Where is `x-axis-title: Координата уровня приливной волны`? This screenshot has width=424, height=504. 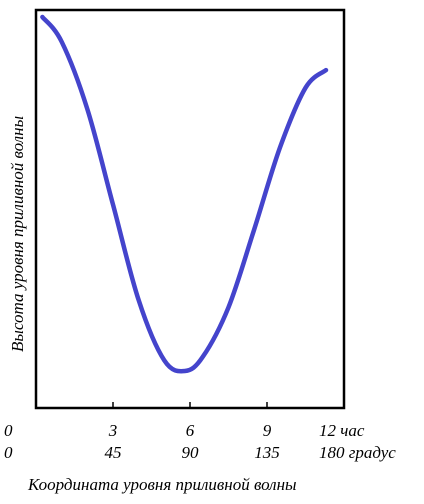 x-axis-title: Координата уровня приливной волны is located at coordinates (162, 484).